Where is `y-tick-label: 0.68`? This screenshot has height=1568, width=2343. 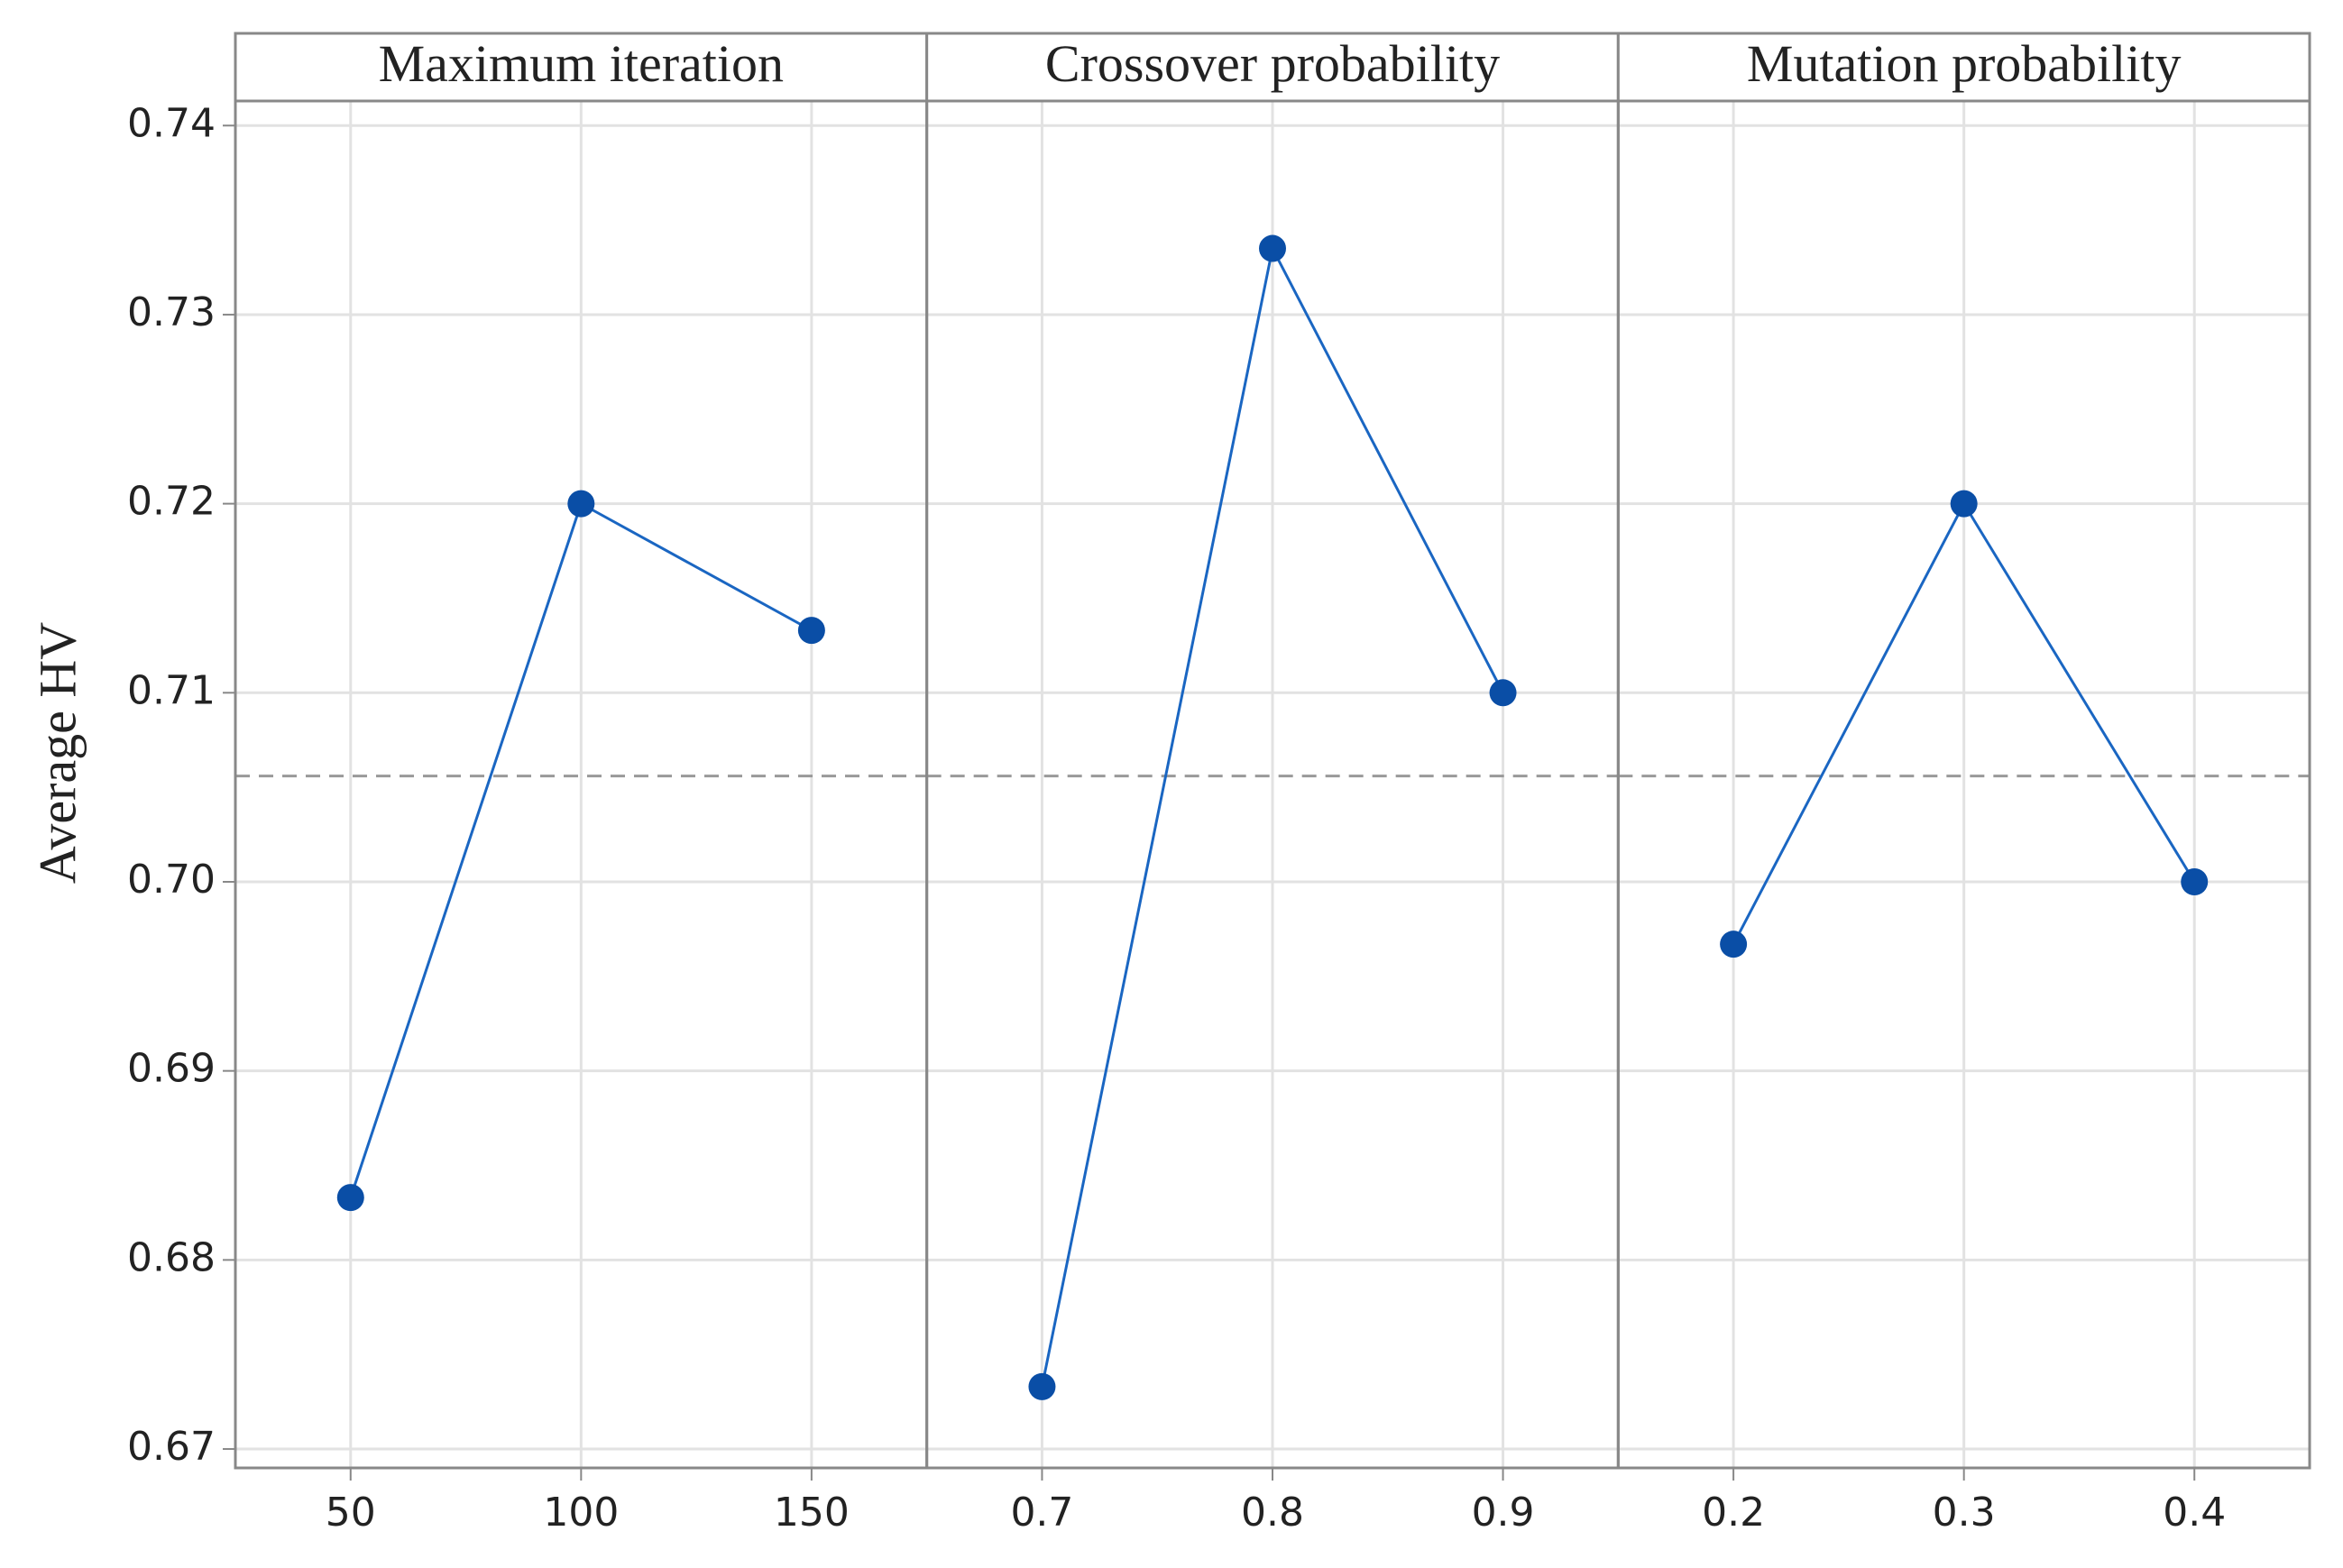
y-tick-label: 0.68 is located at coordinates (172, 1257).